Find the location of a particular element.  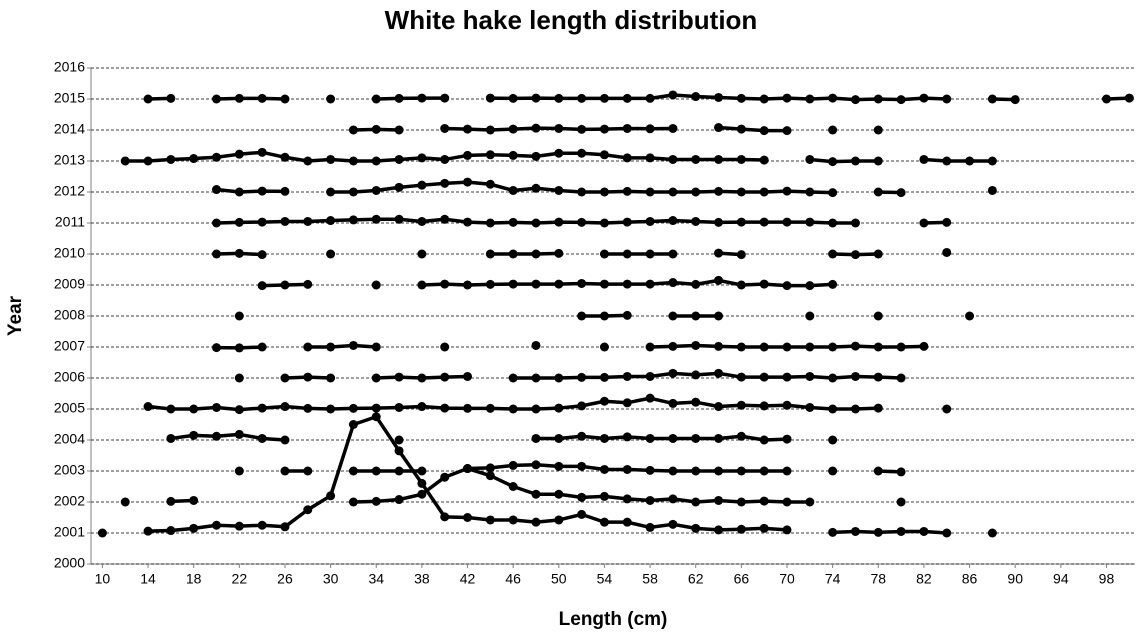

x-tick-label: 70 is located at coordinates (787, 579).